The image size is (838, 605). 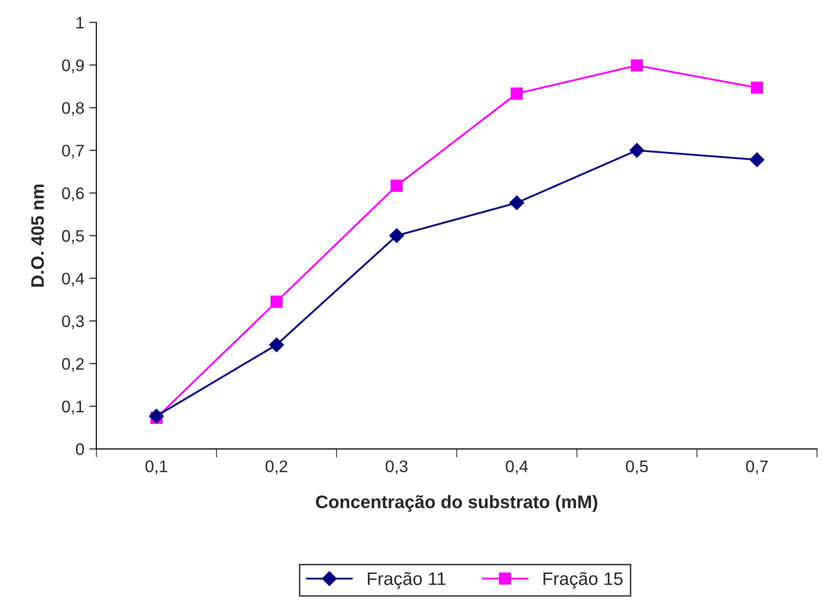 I want to click on y-tick-label: 0,3, so click(x=73, y=322).